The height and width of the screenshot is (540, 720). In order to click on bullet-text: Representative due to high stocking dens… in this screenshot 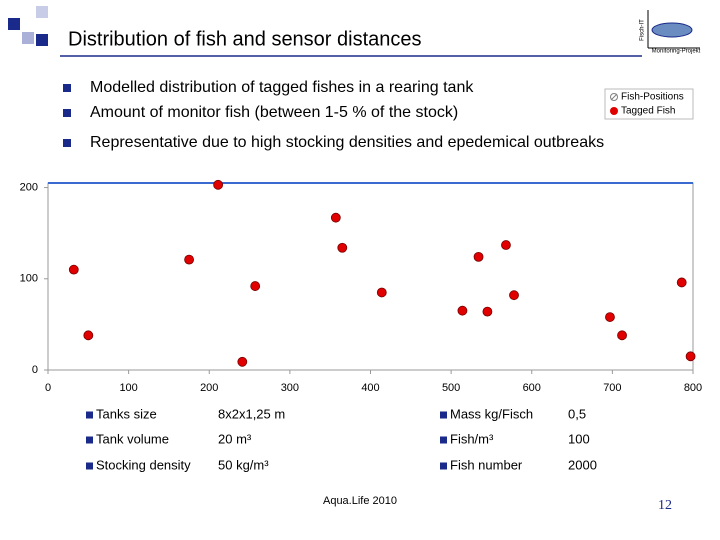, I will do `click(347, 142)`.